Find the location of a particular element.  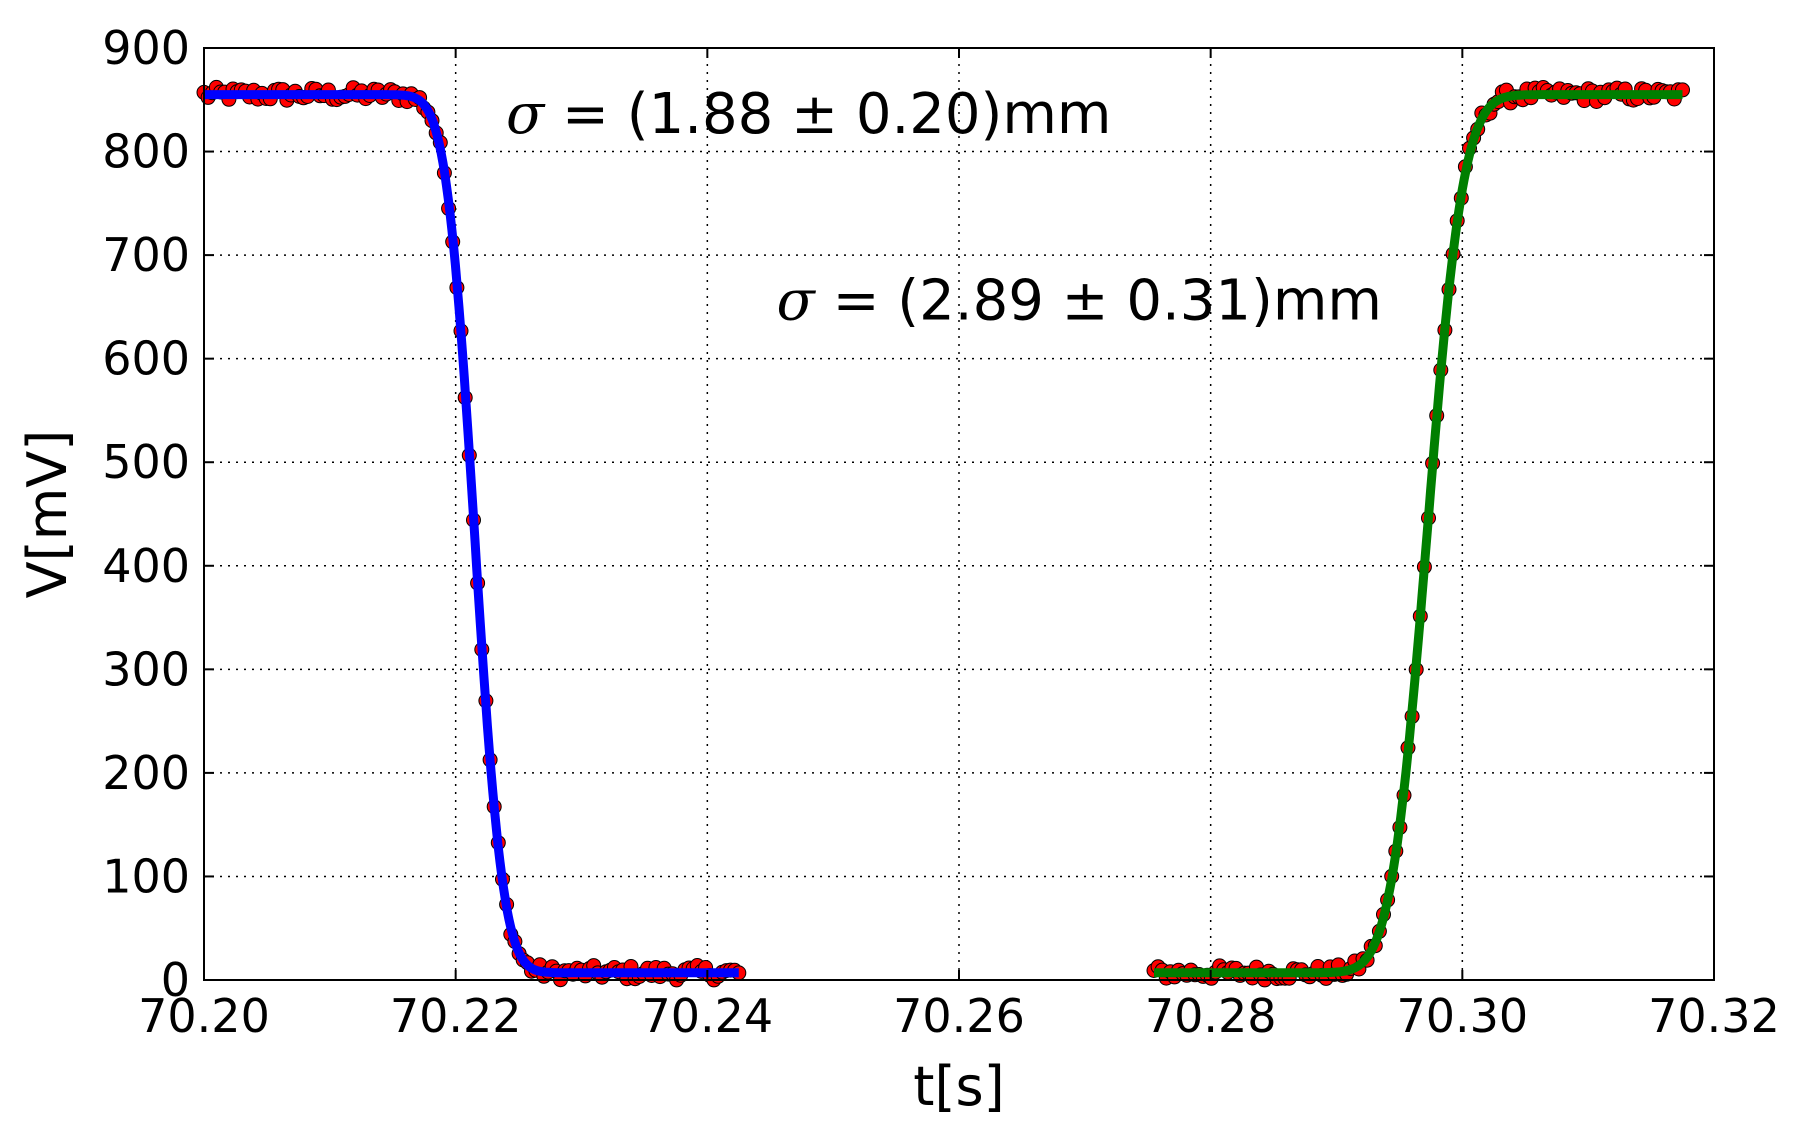

y-tick-label: 700 is located at coordinates (146, 255).